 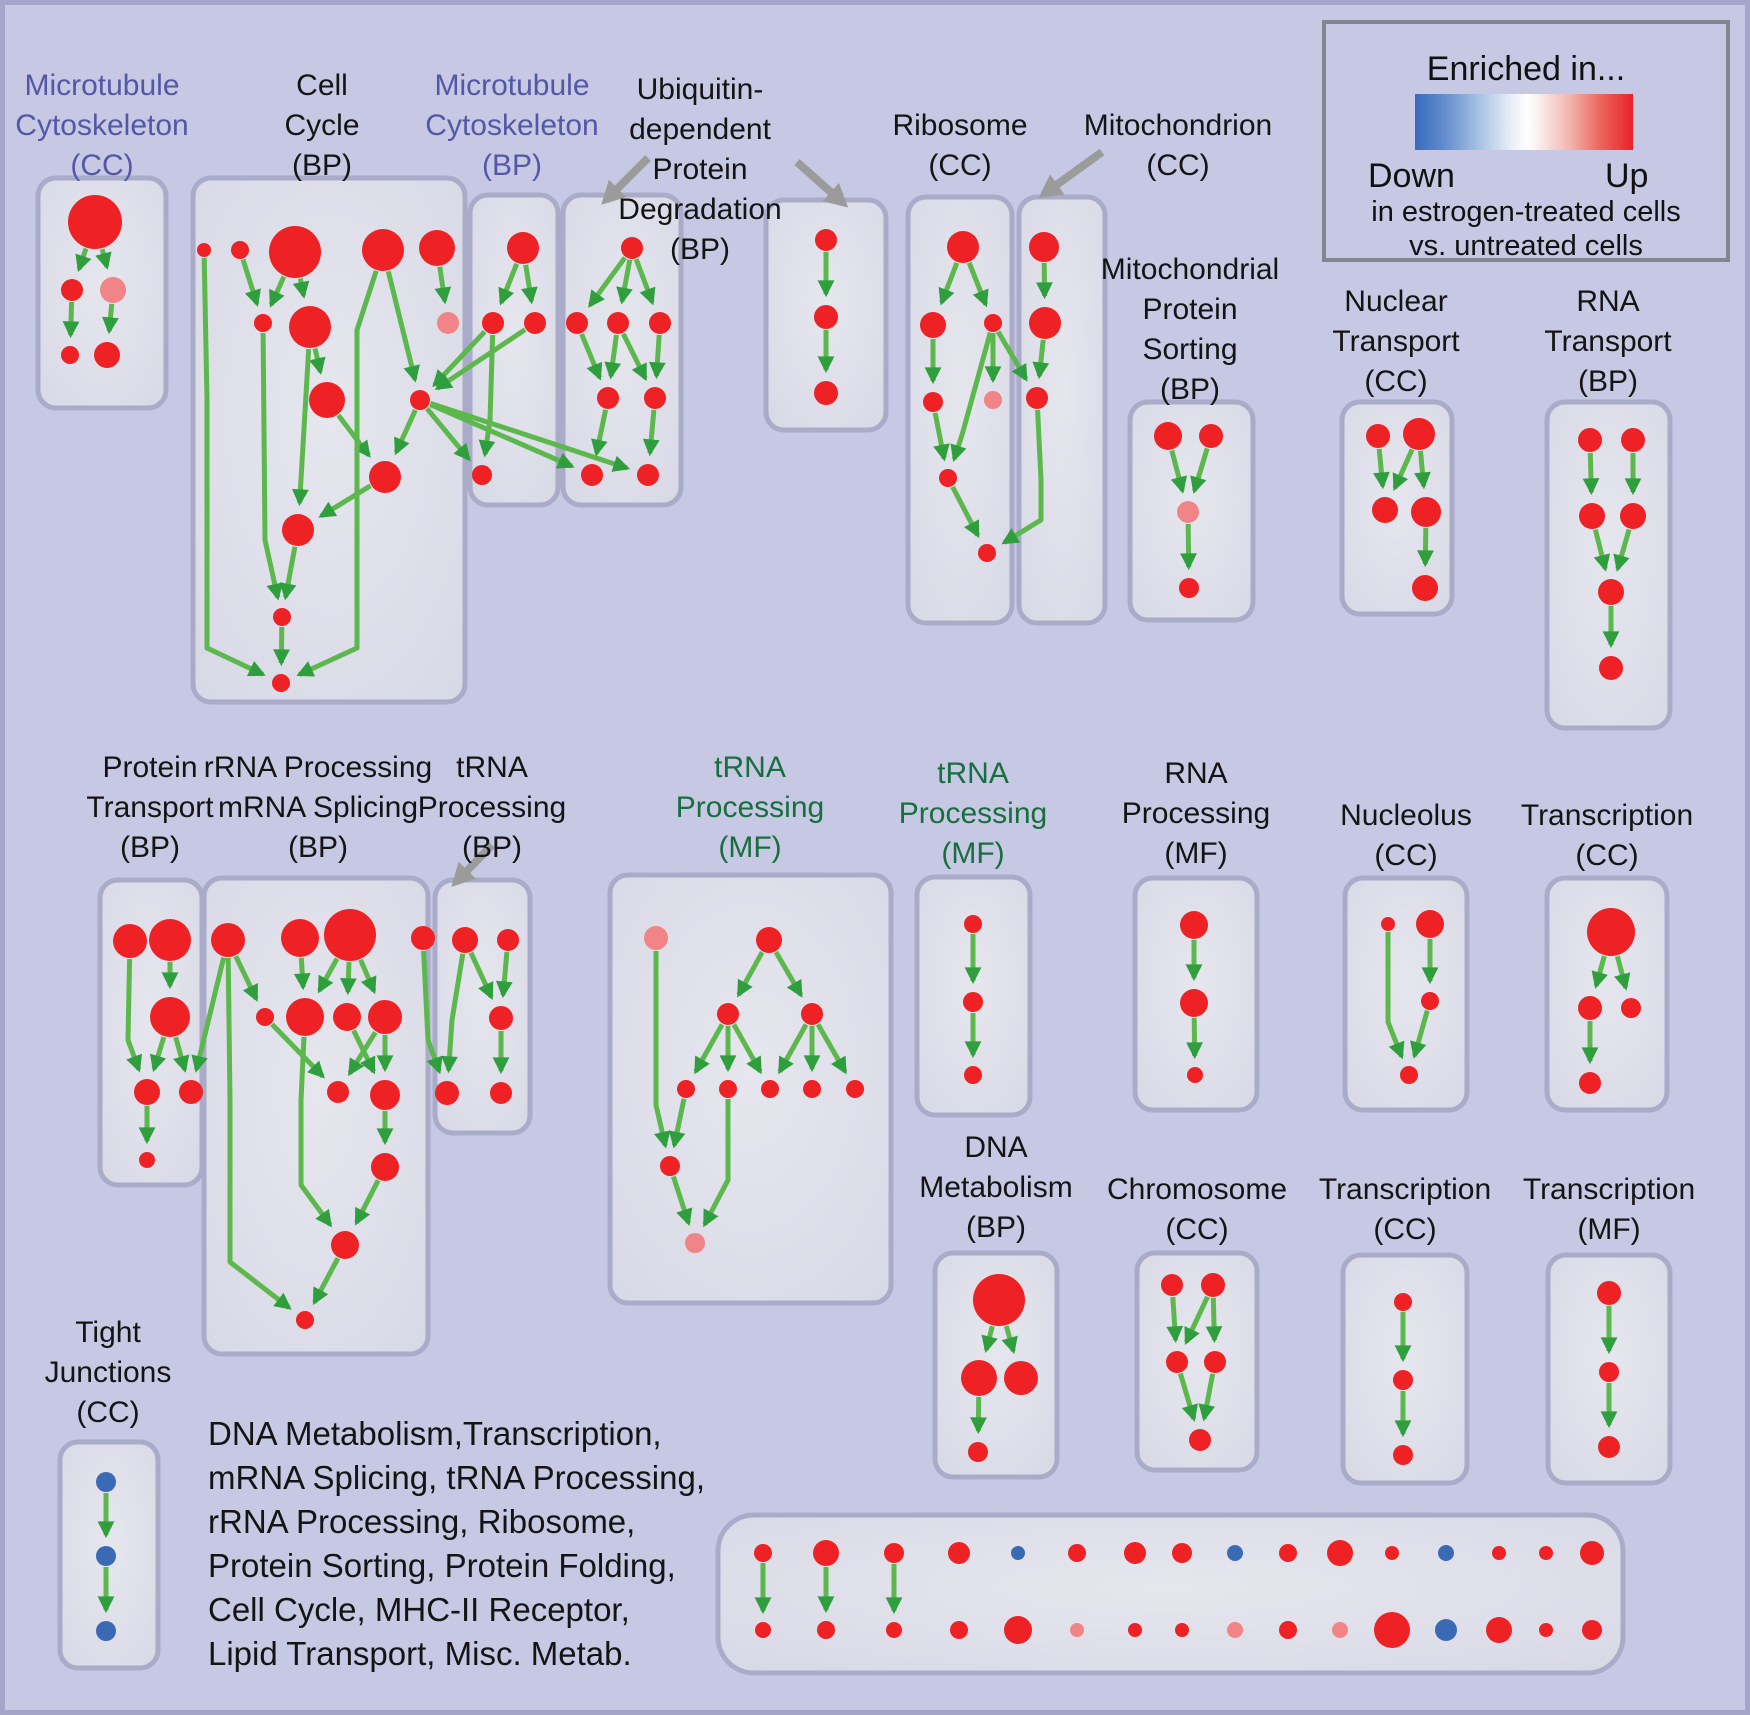 What do you see at coordinates (1197, 1209) in the screenshot?
I see `chromosome-cc-label: Chromosome (CC)` at bounding box center [1197, 1209].